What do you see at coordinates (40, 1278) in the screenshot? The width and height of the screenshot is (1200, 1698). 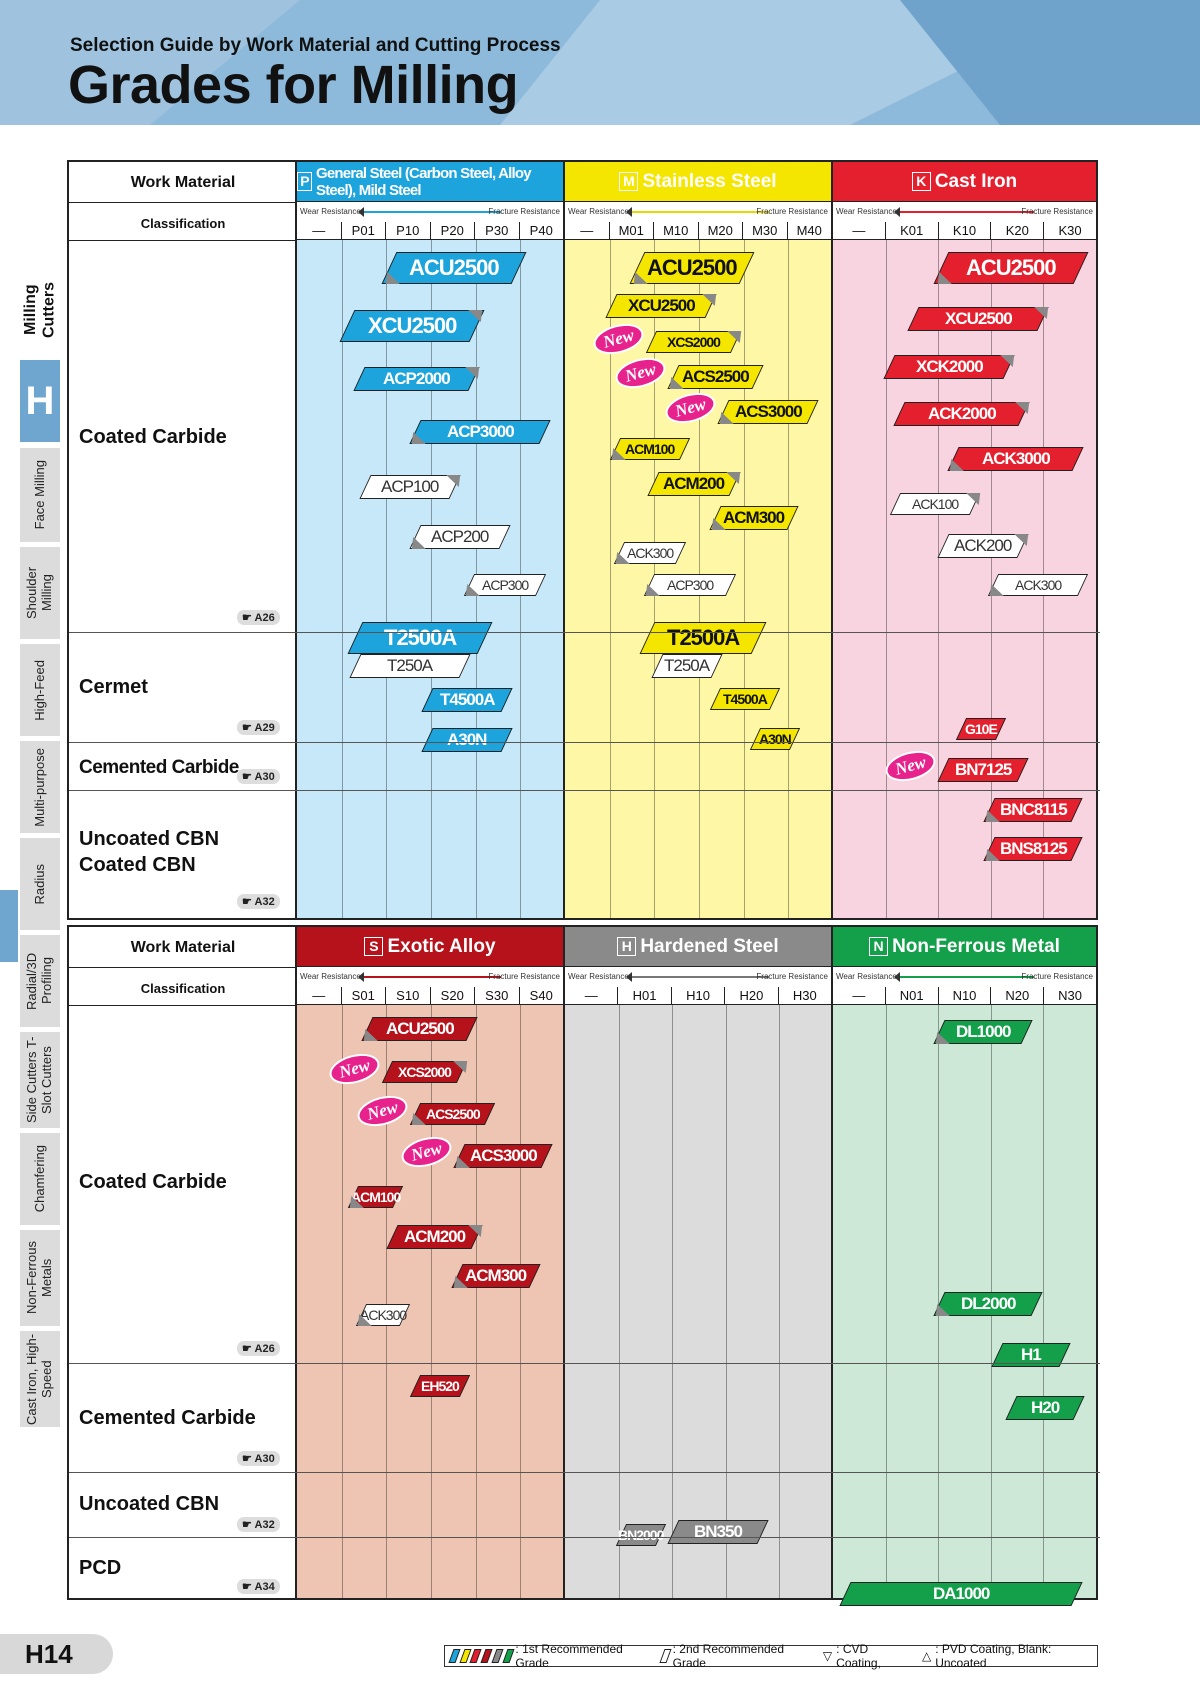 I see `sidebar-tab-non-ferrous: Non-Ferrous Metals` at bounding box center [40, 1278].